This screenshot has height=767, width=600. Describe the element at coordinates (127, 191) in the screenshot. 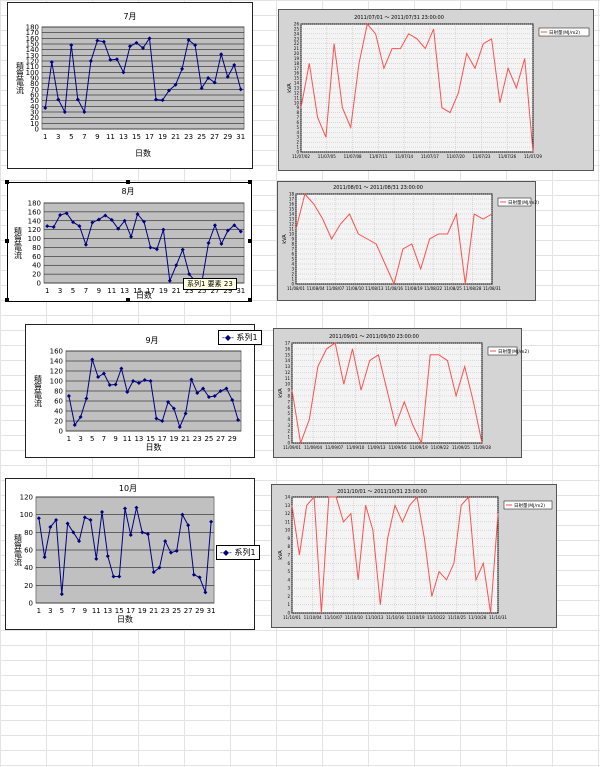

I see `chart-title: 8月` at that location.